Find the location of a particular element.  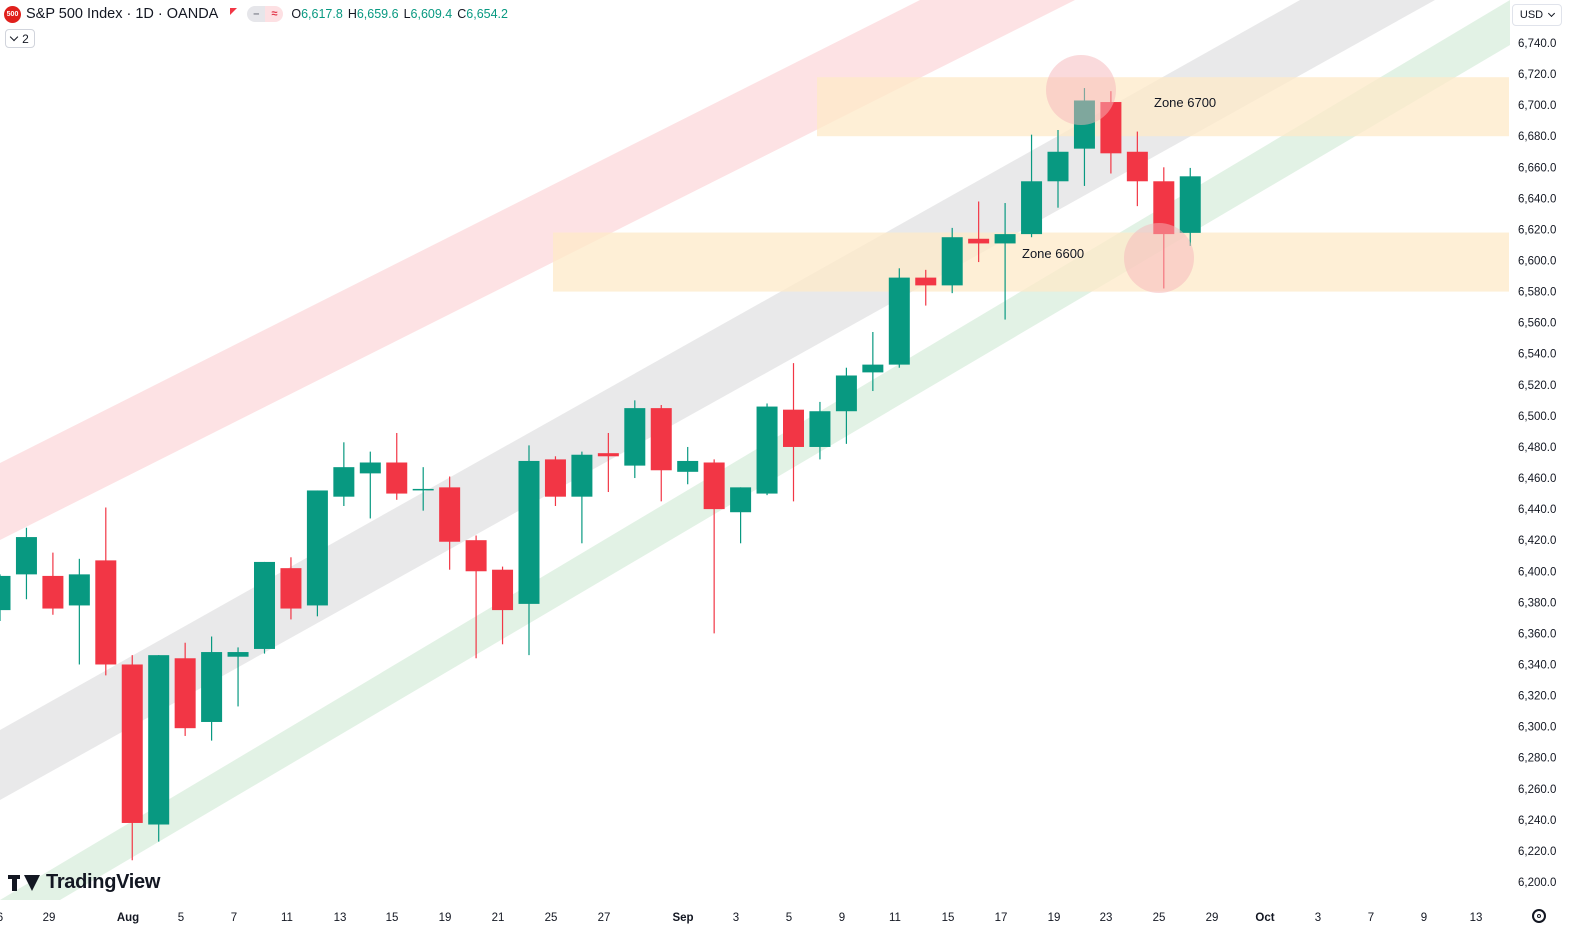

time-tick-label: Sep is located at coordinates (682, 918).